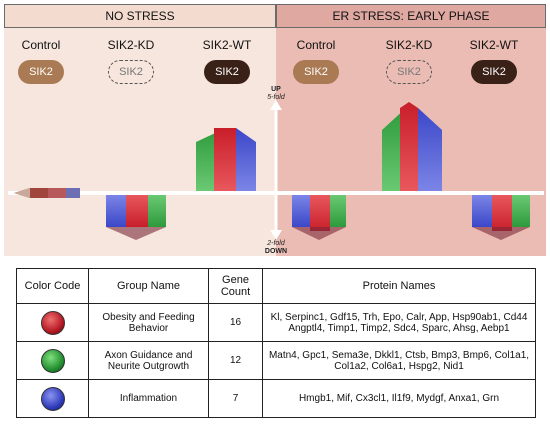 Image resolution: width=550 pixels, height=424 pixels. I want to click on red-circle-icon, so click(52, 322).